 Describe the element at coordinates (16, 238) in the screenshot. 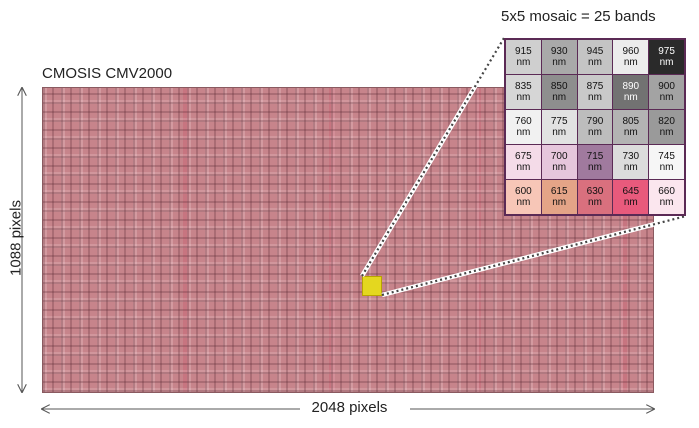

I see `height-label: 1088 pixels` at that location.